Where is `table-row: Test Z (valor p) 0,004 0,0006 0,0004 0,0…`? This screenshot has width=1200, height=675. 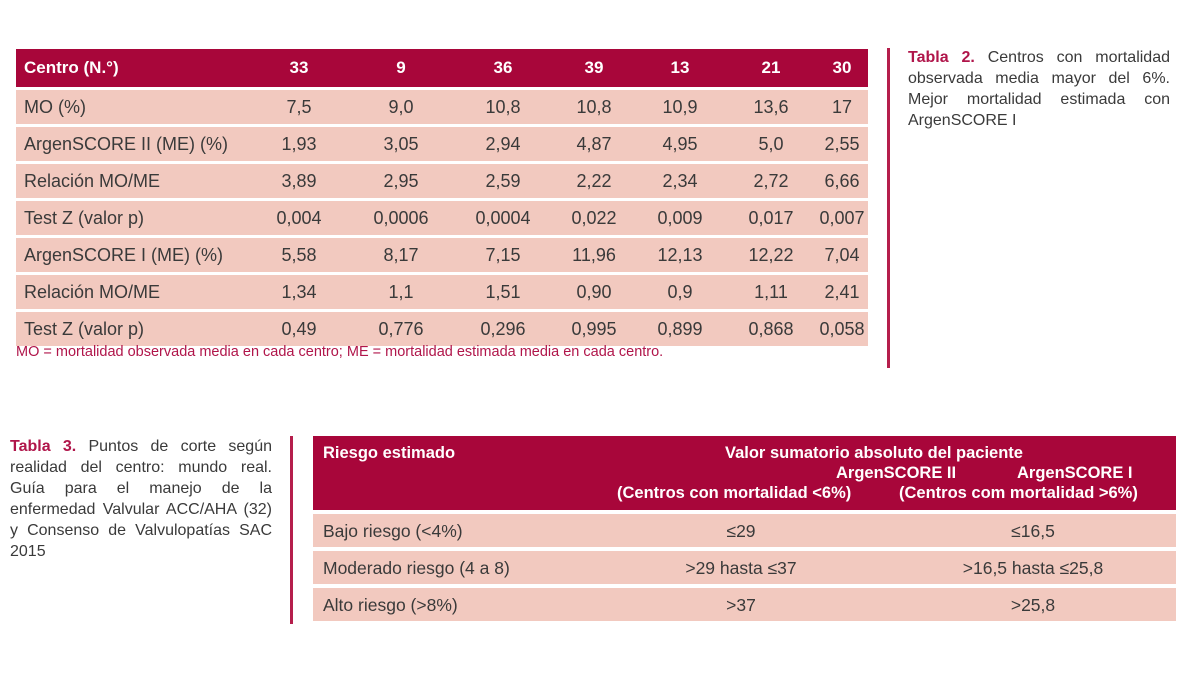
table-row: Test Z (valor p) 0,004 0,0006 0,0004 0,0… is located at coordinates (442, 216).